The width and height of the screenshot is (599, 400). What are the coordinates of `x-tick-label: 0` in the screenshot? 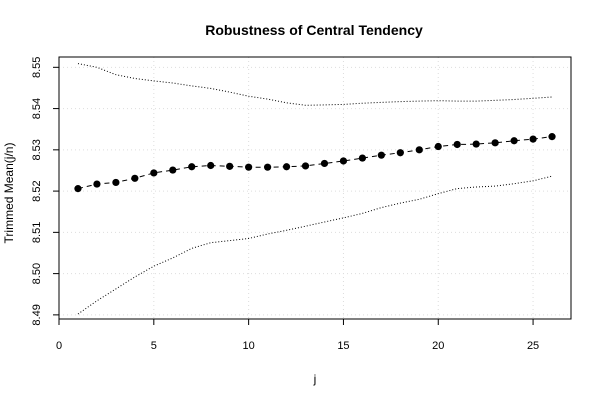 It's located at (59, 346).